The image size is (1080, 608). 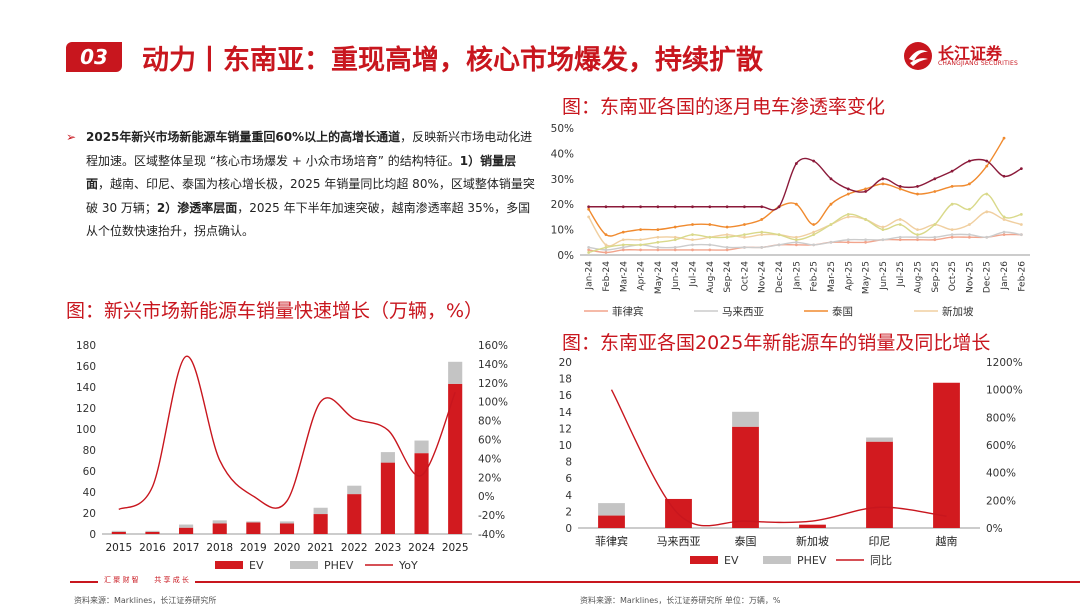 I want to click on bullet-bold-2: 2）渗透率层面, so click(x=197, y=207).